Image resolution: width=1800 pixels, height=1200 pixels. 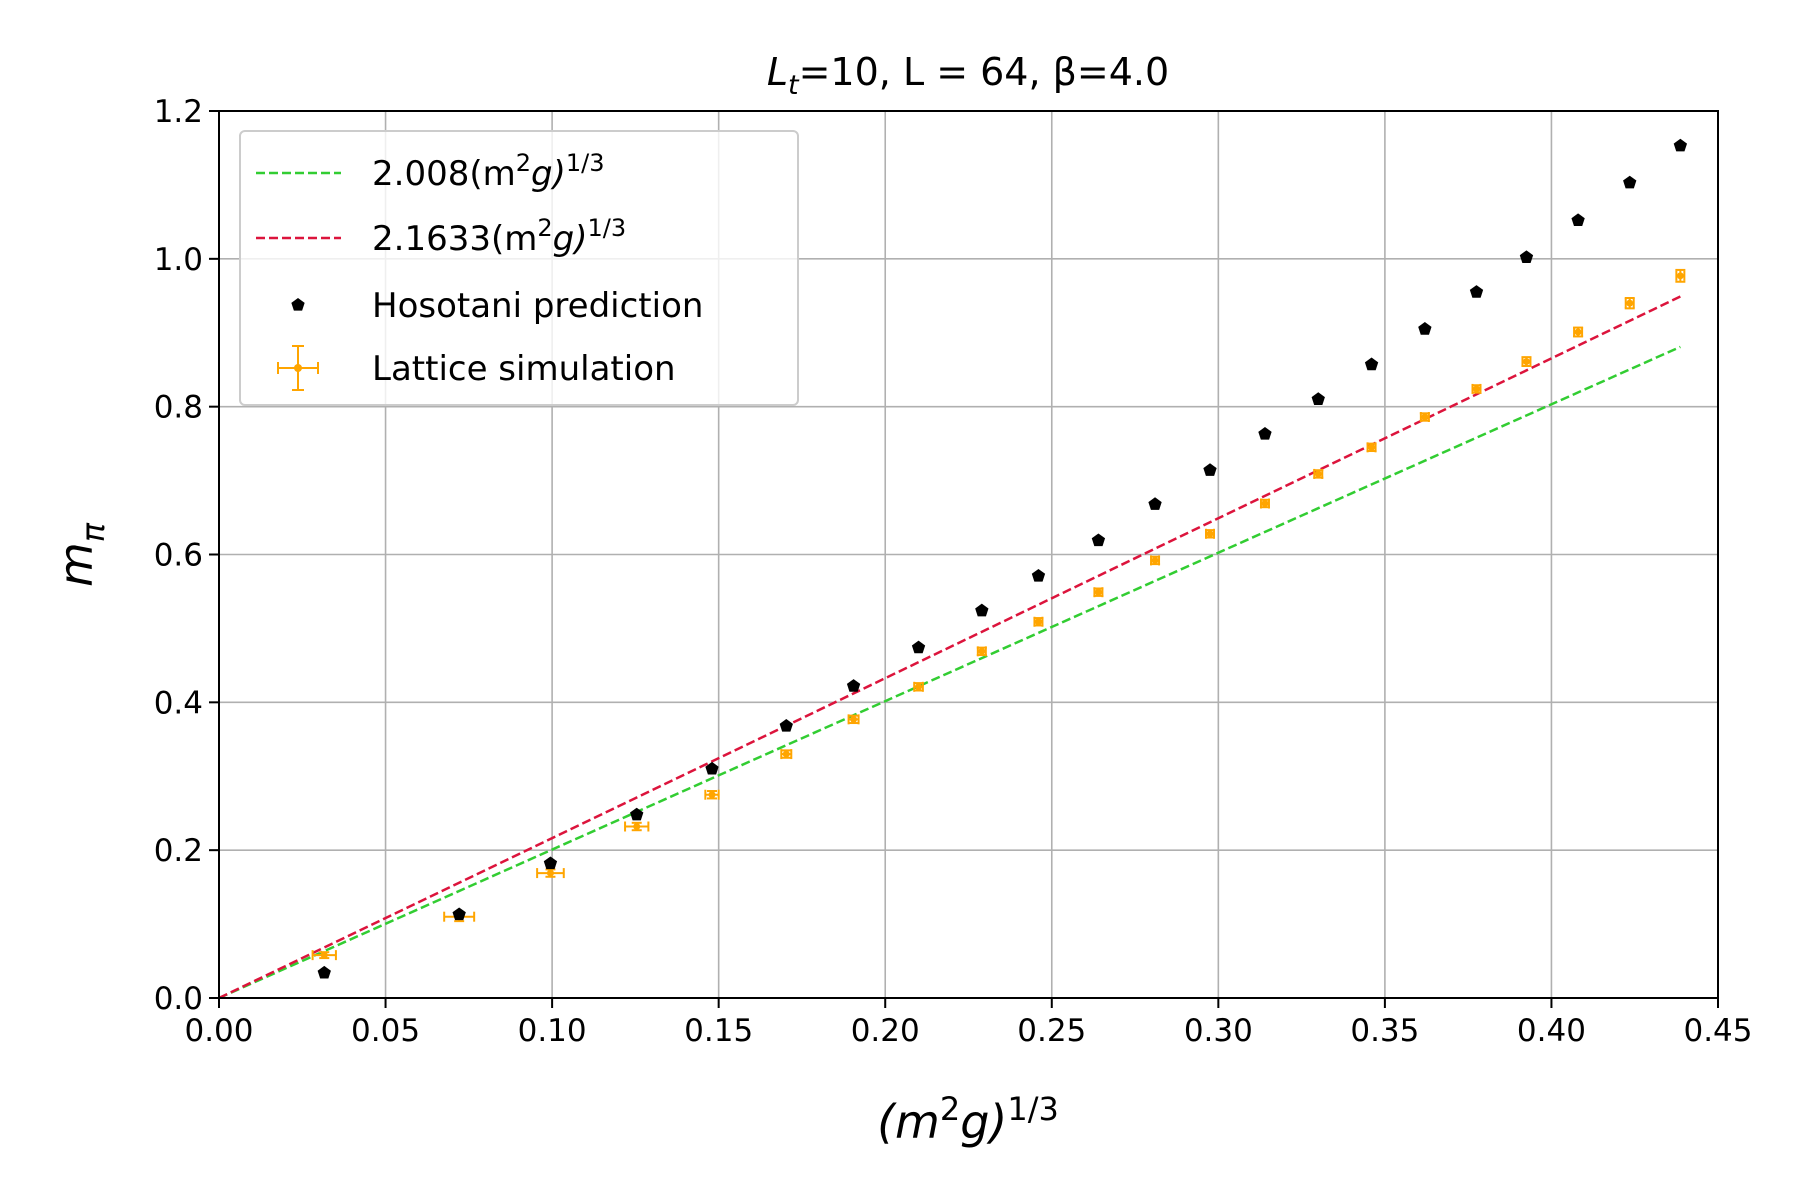 I want to click on legend-label-red-fit: 2.1633(m2g)1/3, so click(x=499, y=236).